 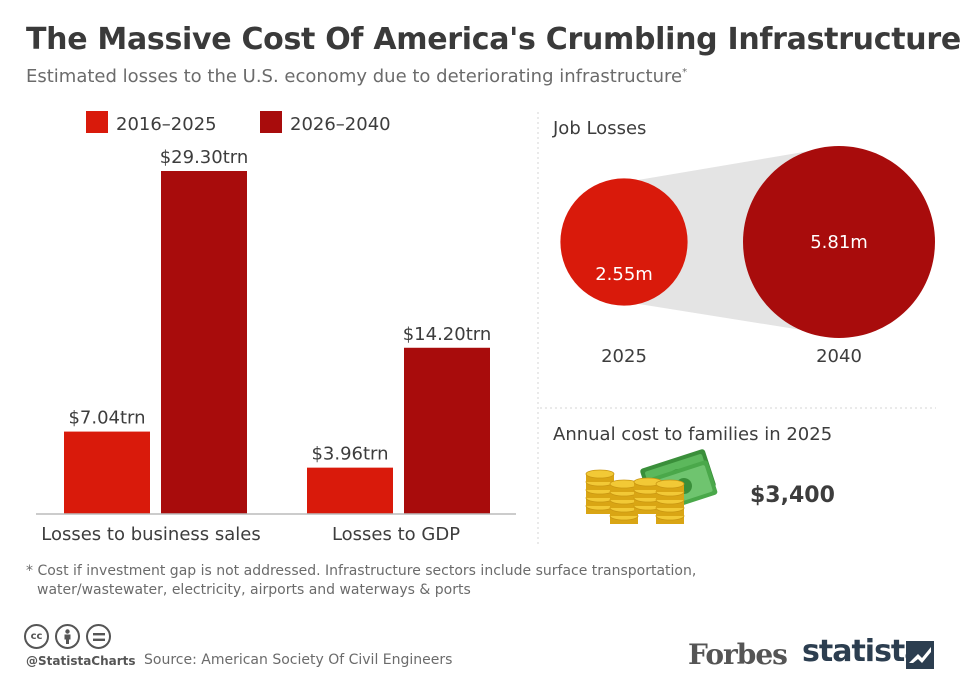 I want to click on legend-label-2026-2040: 2026–2040, so click(x=340, y=124).